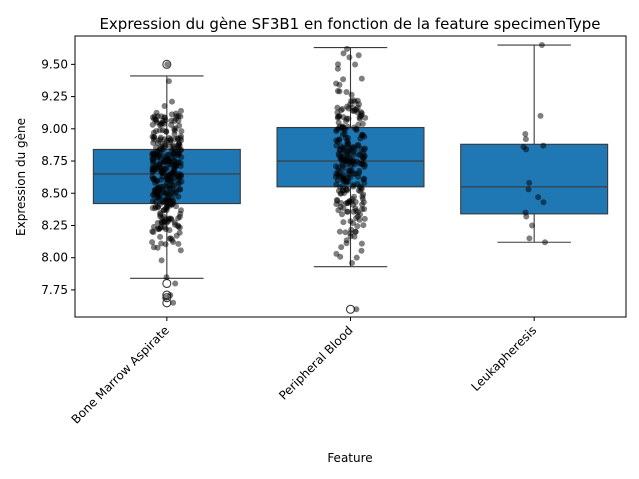 This screenshot has width=639, height=479. I want to click on box-iqr, so click(534, 179).